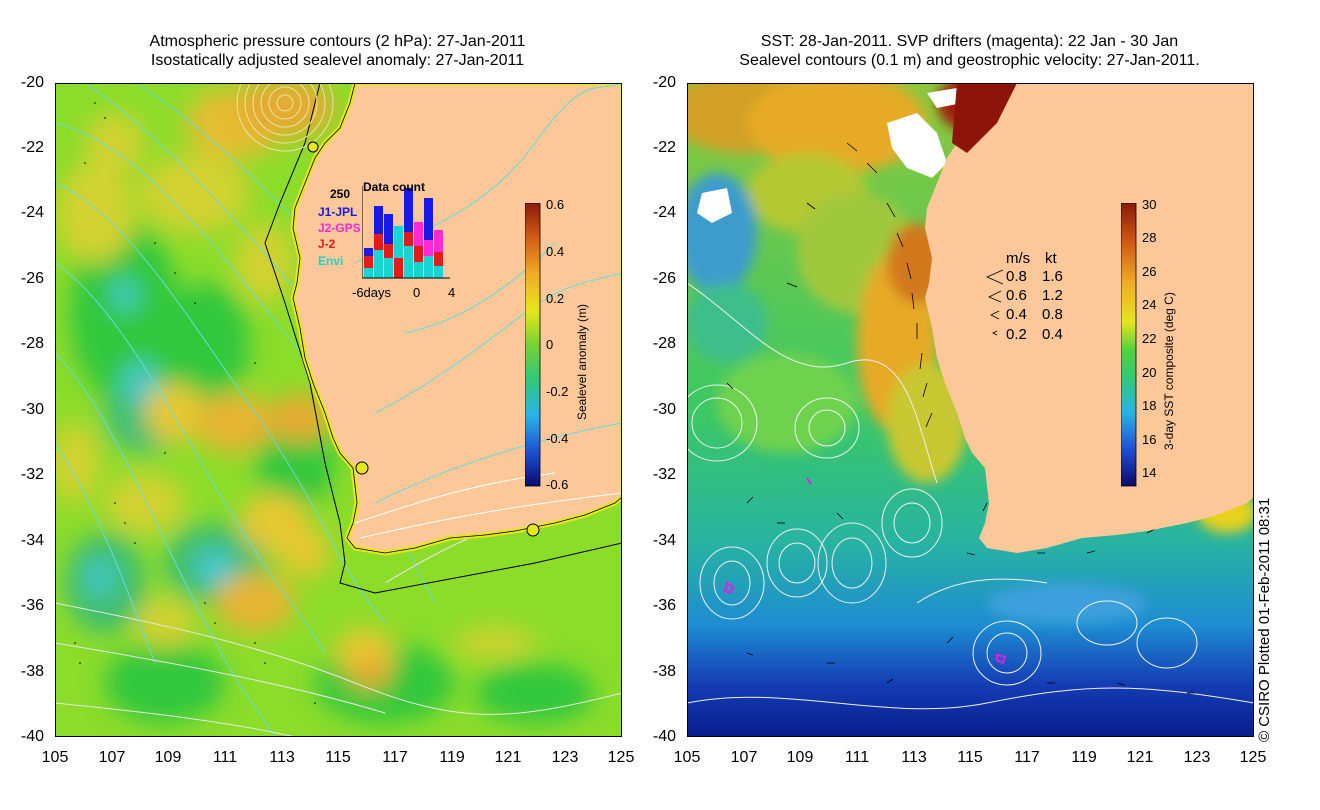 The image size is (1320, 810). I want to click on histogram-xlabel-left: -6days, so click(372, 292).